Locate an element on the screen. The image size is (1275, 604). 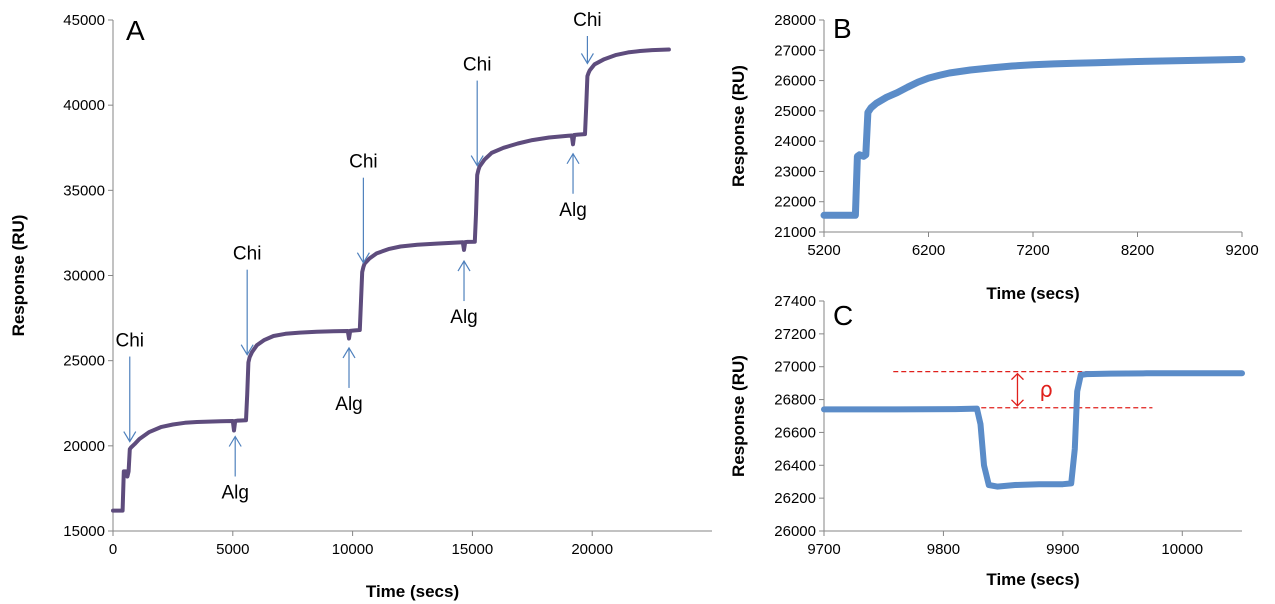
delta-label: ρ is located at coordinates (1045, 390).